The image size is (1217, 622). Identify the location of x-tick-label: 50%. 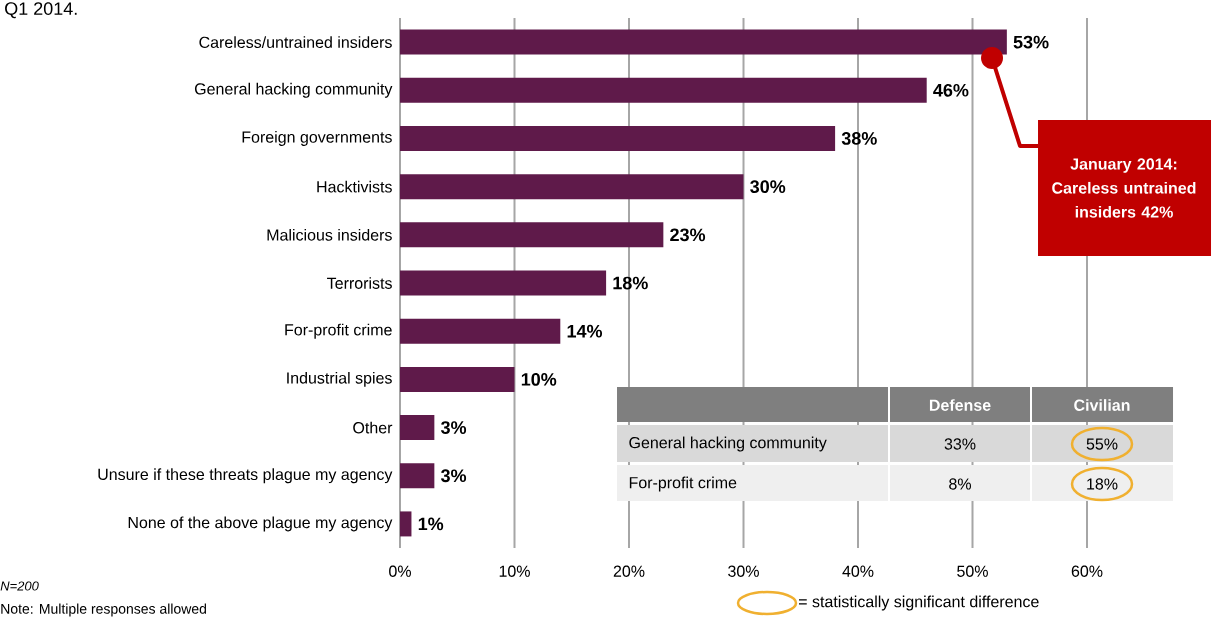
(972, 571).